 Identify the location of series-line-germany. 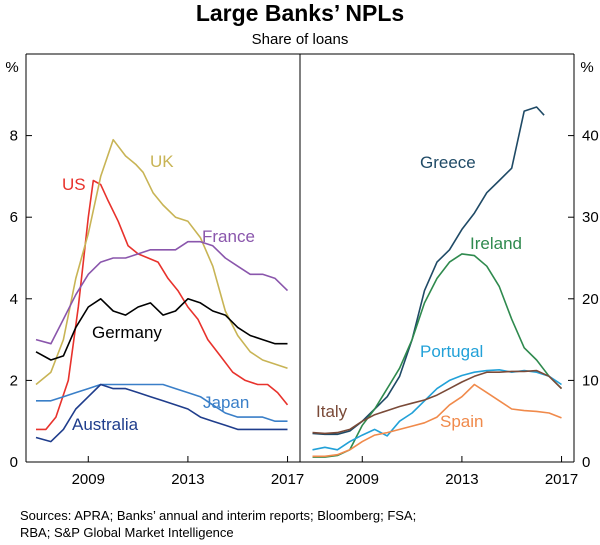
(161, 329).